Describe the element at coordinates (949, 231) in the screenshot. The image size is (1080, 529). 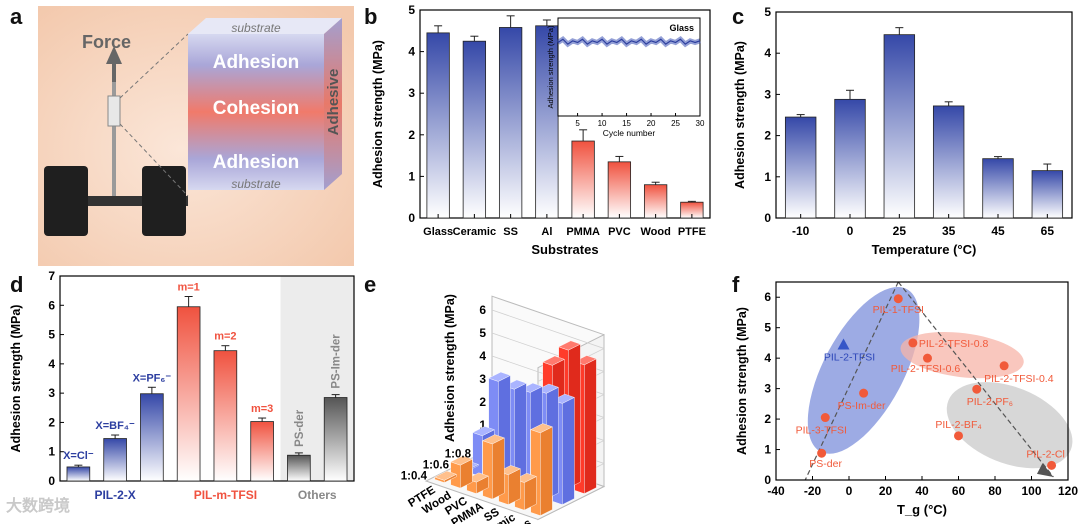
I see `x-tick-label: 35` at that location.